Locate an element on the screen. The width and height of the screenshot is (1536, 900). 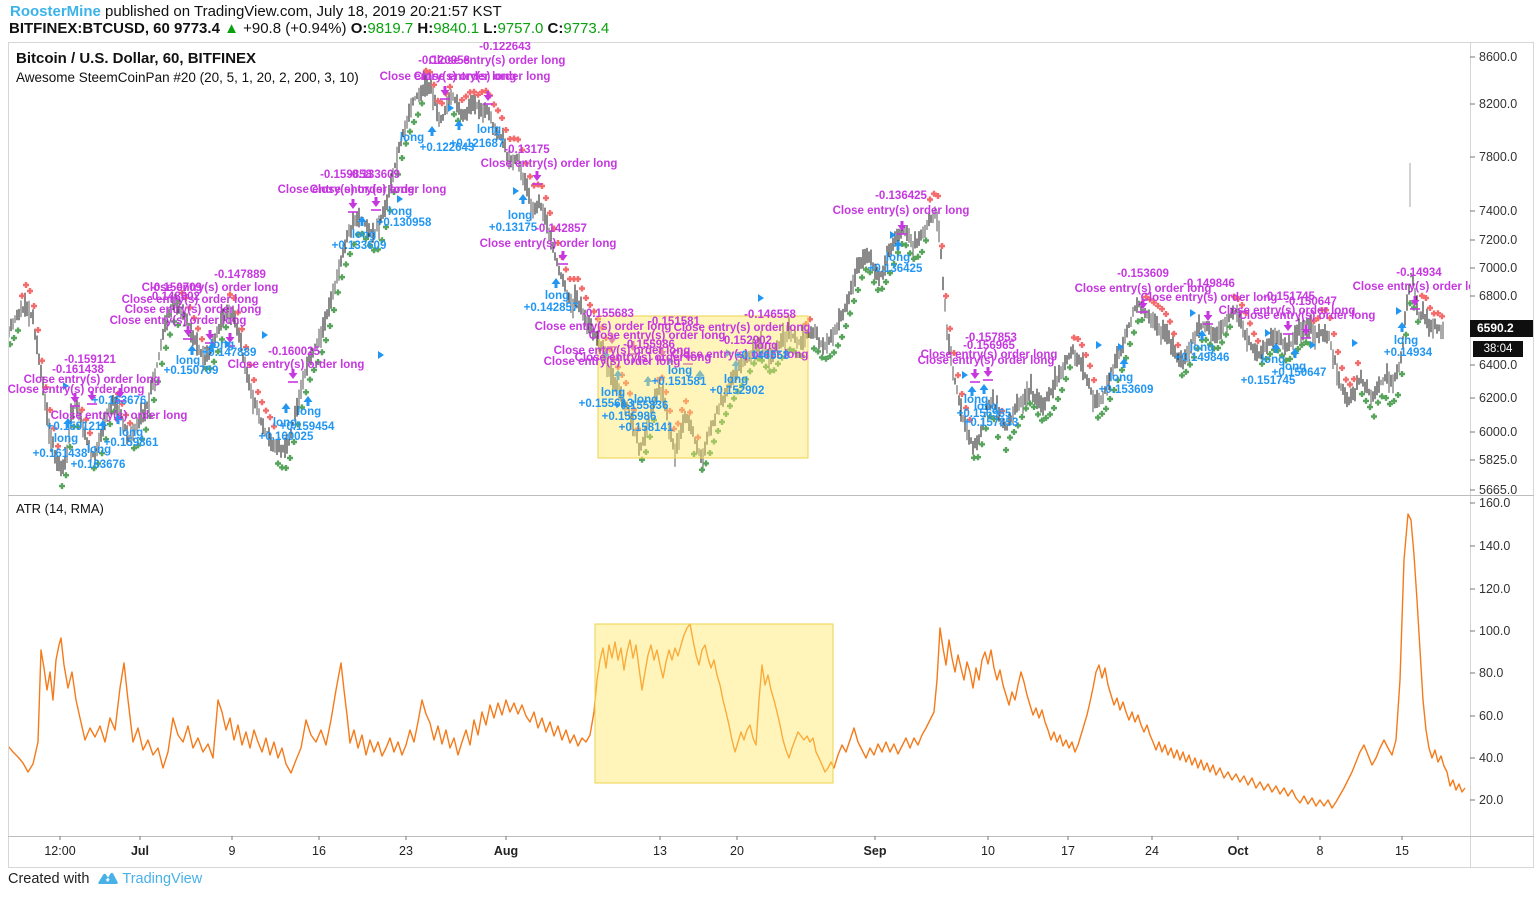
time-axis-label: Jul is located at coordinates (140, 851).